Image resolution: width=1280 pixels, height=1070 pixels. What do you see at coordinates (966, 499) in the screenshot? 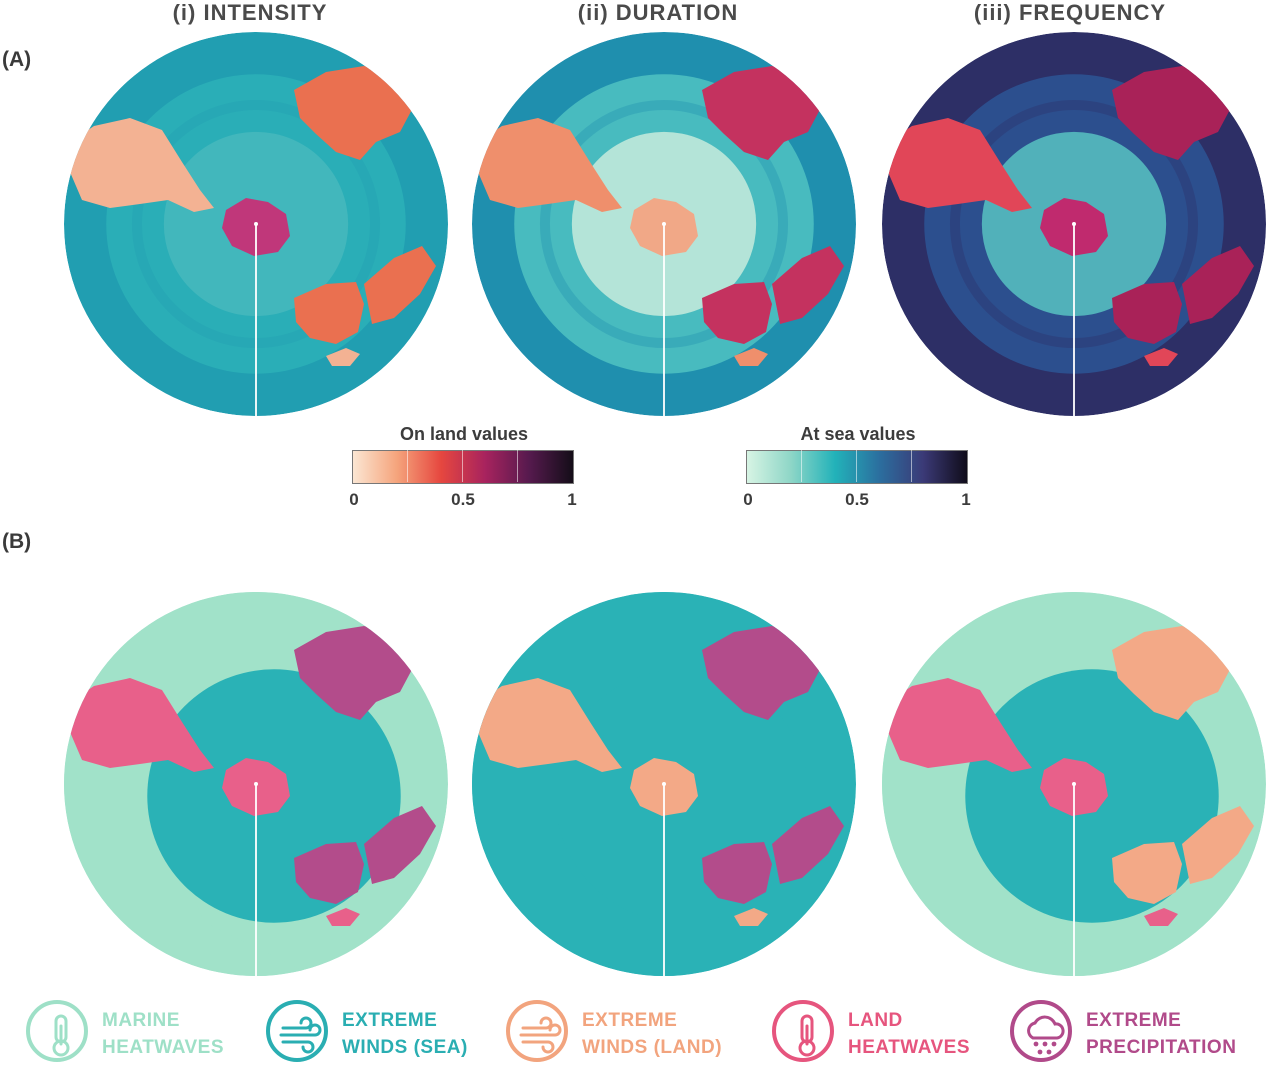
I see `colorbar-sea-tick-1: 1` at bounding box center [966, 499].